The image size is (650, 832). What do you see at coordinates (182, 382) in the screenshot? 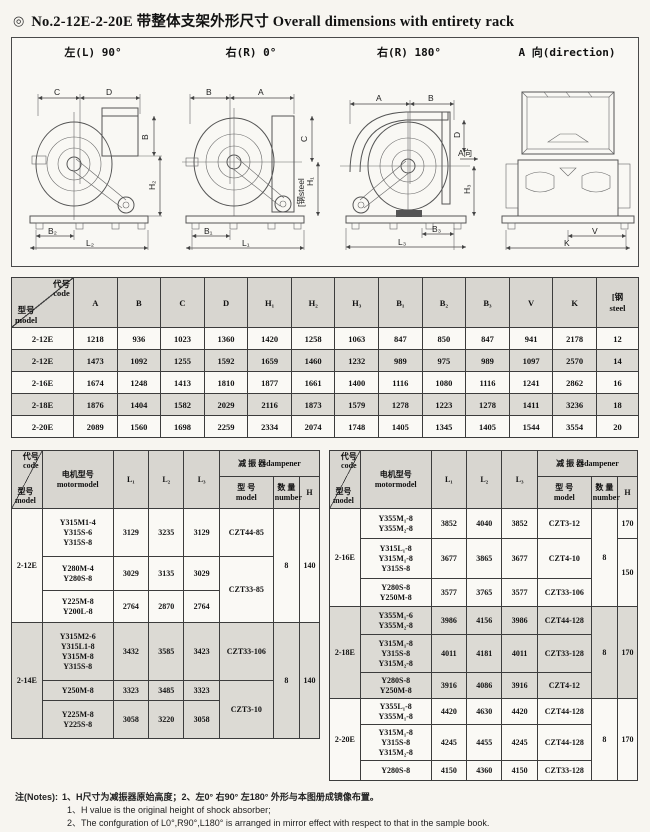
I see `value-cell: 1413` at bounding box center [182, 382].